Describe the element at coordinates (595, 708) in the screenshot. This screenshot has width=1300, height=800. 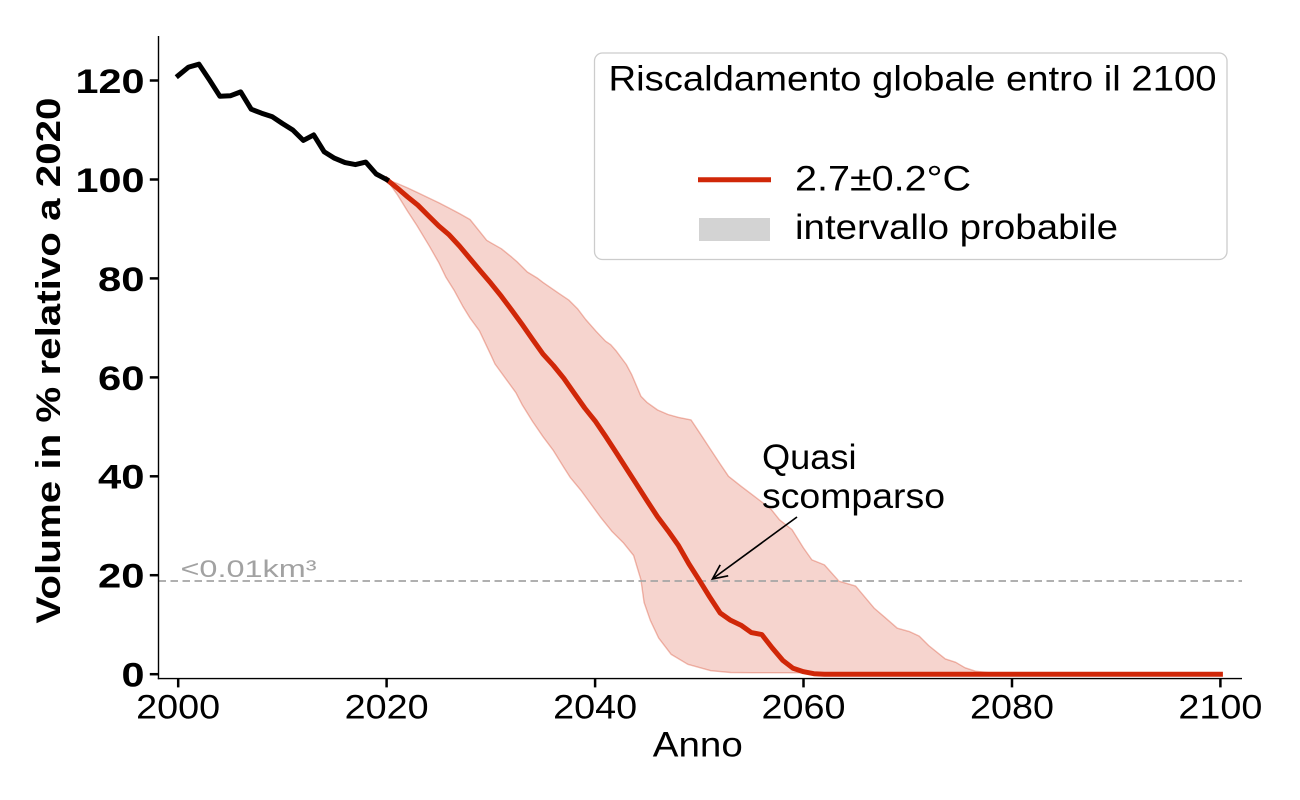
I see `svg-text: 2040` at that location.